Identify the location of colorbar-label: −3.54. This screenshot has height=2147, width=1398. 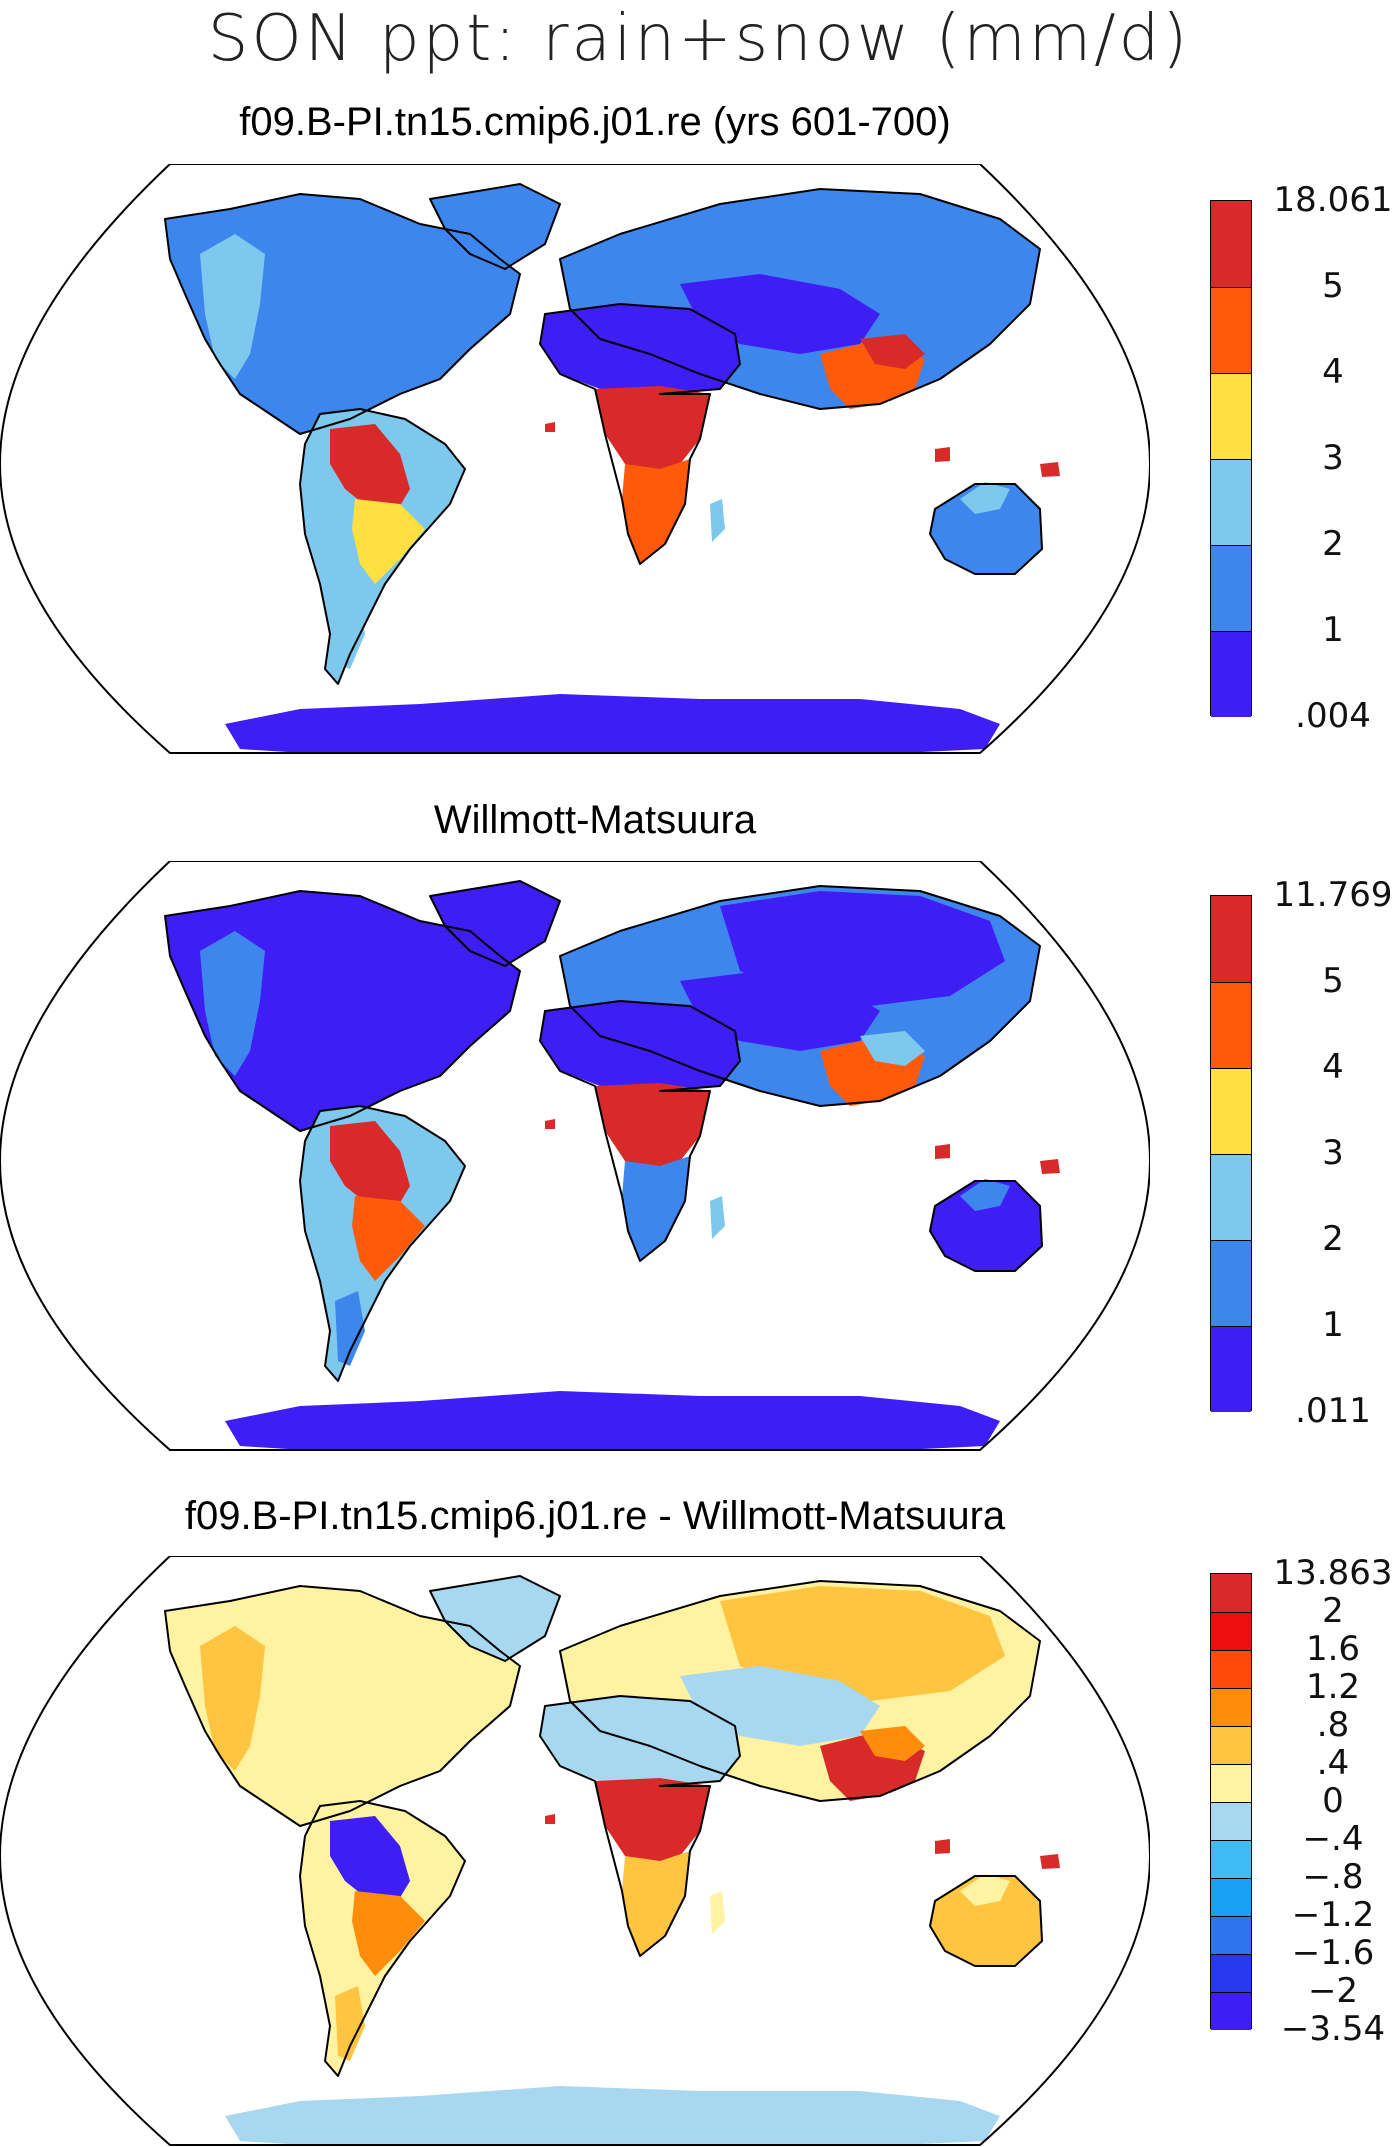
(1333, 2029).